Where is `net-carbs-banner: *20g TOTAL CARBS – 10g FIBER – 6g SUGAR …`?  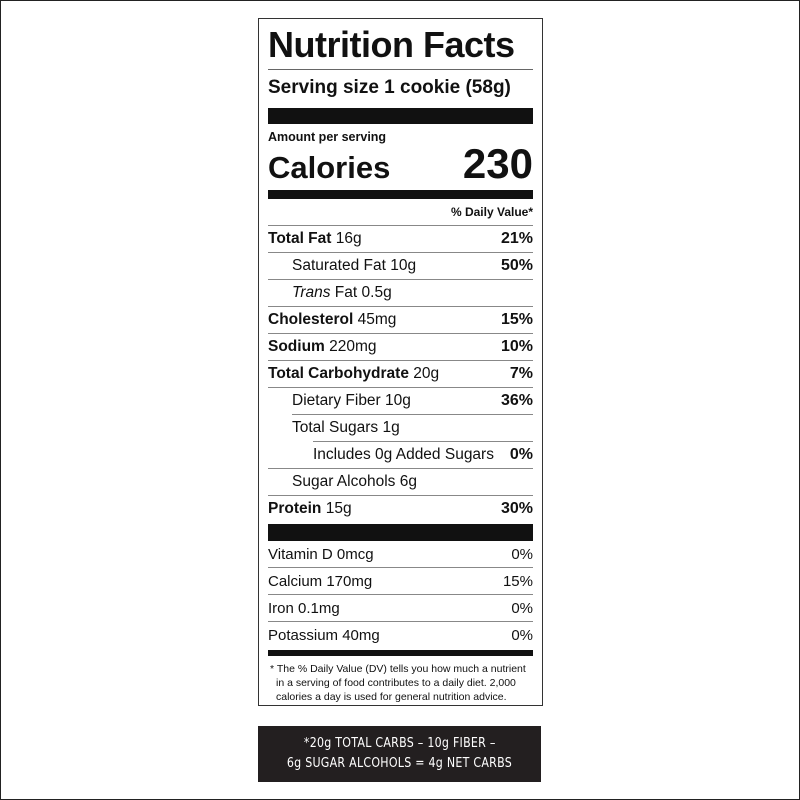 net-carbs-banner: *20g TOTAL CARBS – 10g FIBER – 6g SUGAR … is located at coordinates (399, 754).